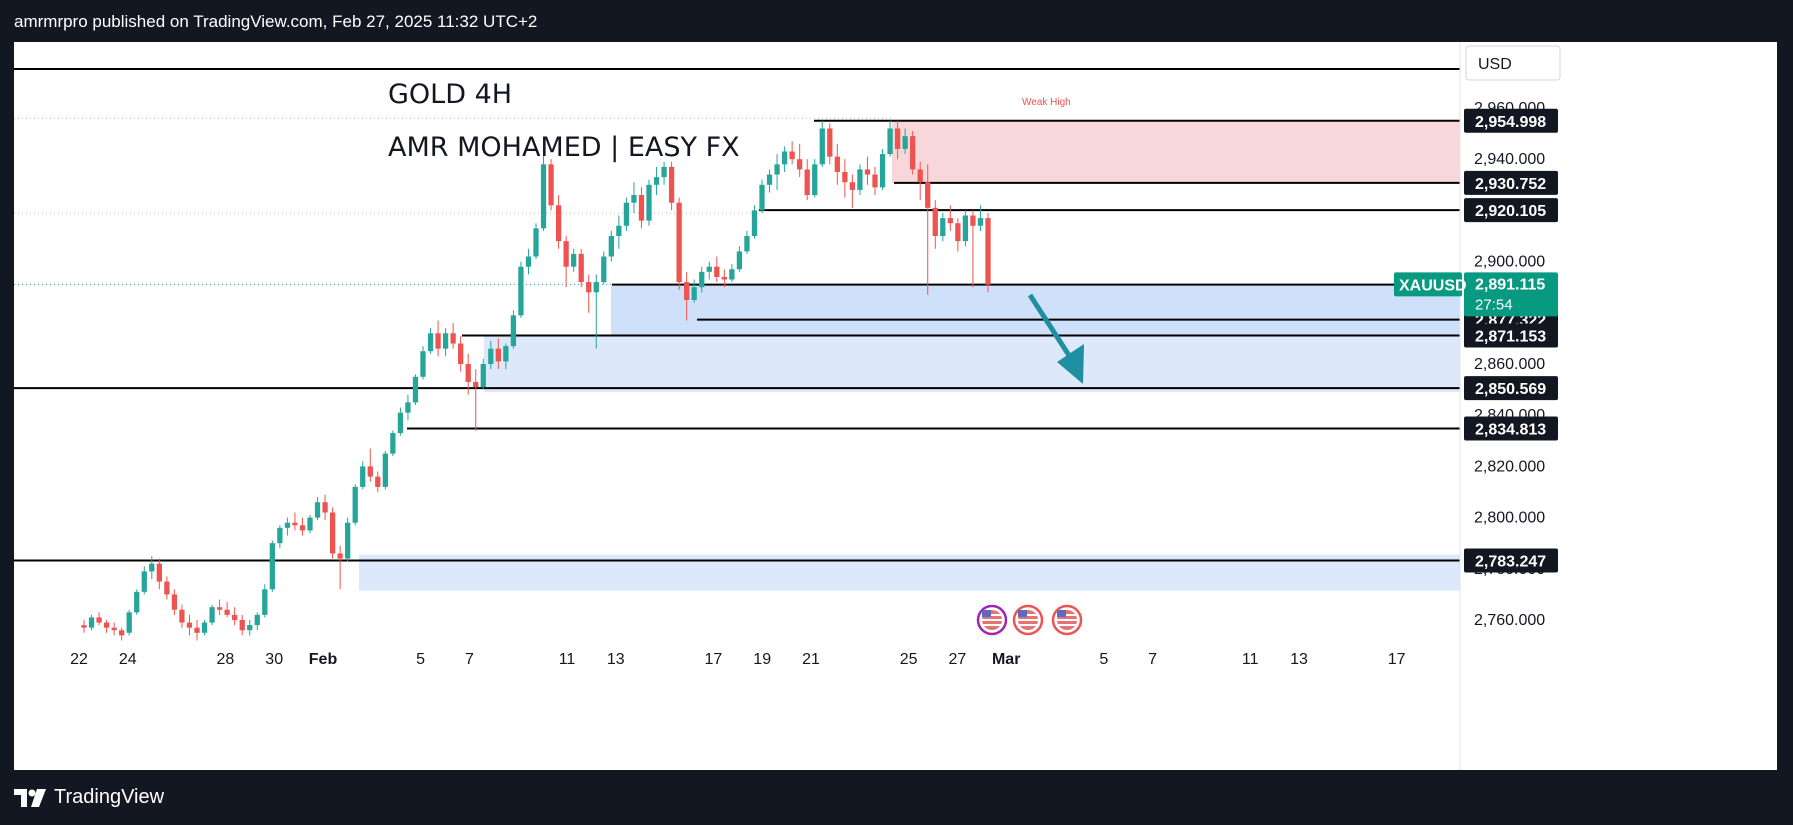 The height and width of the screenshot is (825, 1793). I want to click on price-label-text: 2,920.105, so click(1510, 211).